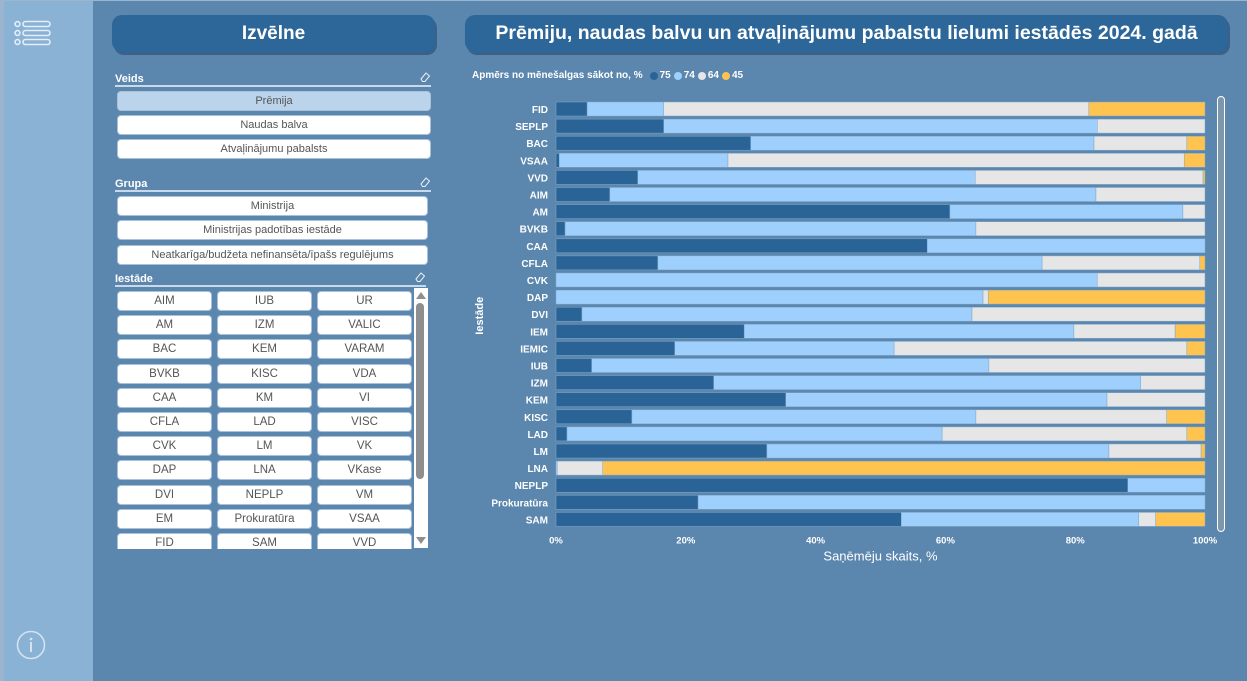 This screenshot has width=1247, height=681. Describe the element at coordinates (274, 125) in the screenshot. I see `veids-option-naudas-balva: Naudas balva` at that location.